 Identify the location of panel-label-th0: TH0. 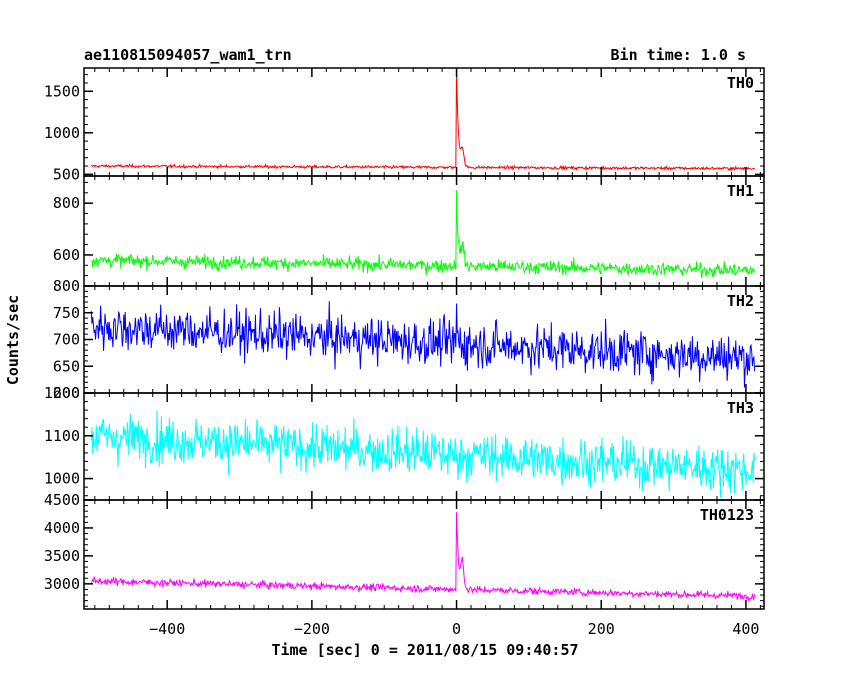
(740, 83).